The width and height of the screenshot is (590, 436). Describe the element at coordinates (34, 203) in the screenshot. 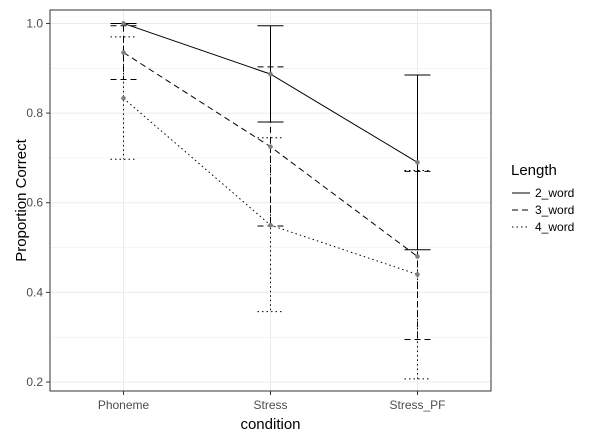

I see `y-tick-label: 0.6` at that location.